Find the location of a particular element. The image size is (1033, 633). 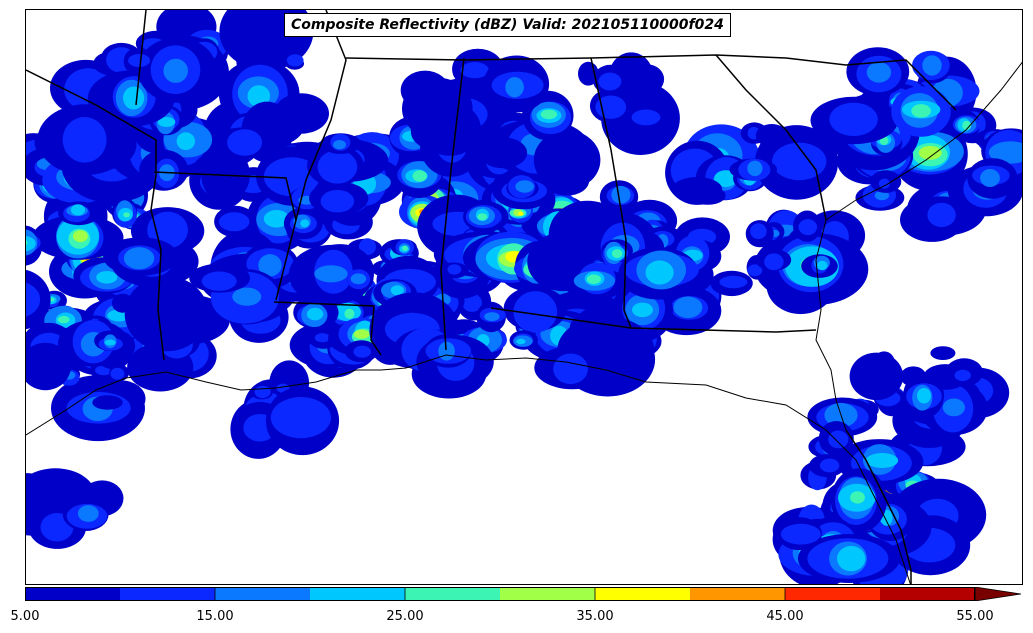

state-border-ms-al is located at coordinates (452, 204).